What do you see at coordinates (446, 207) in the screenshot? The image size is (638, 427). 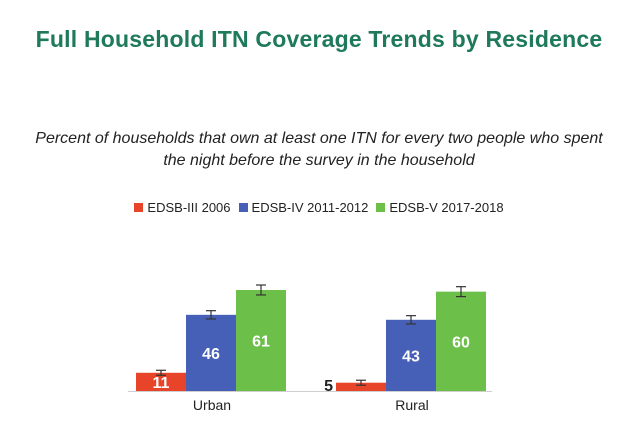 I see `legend-label-edsb-v: EDSB-V 2017-2018` at bounding box center [446, 207].